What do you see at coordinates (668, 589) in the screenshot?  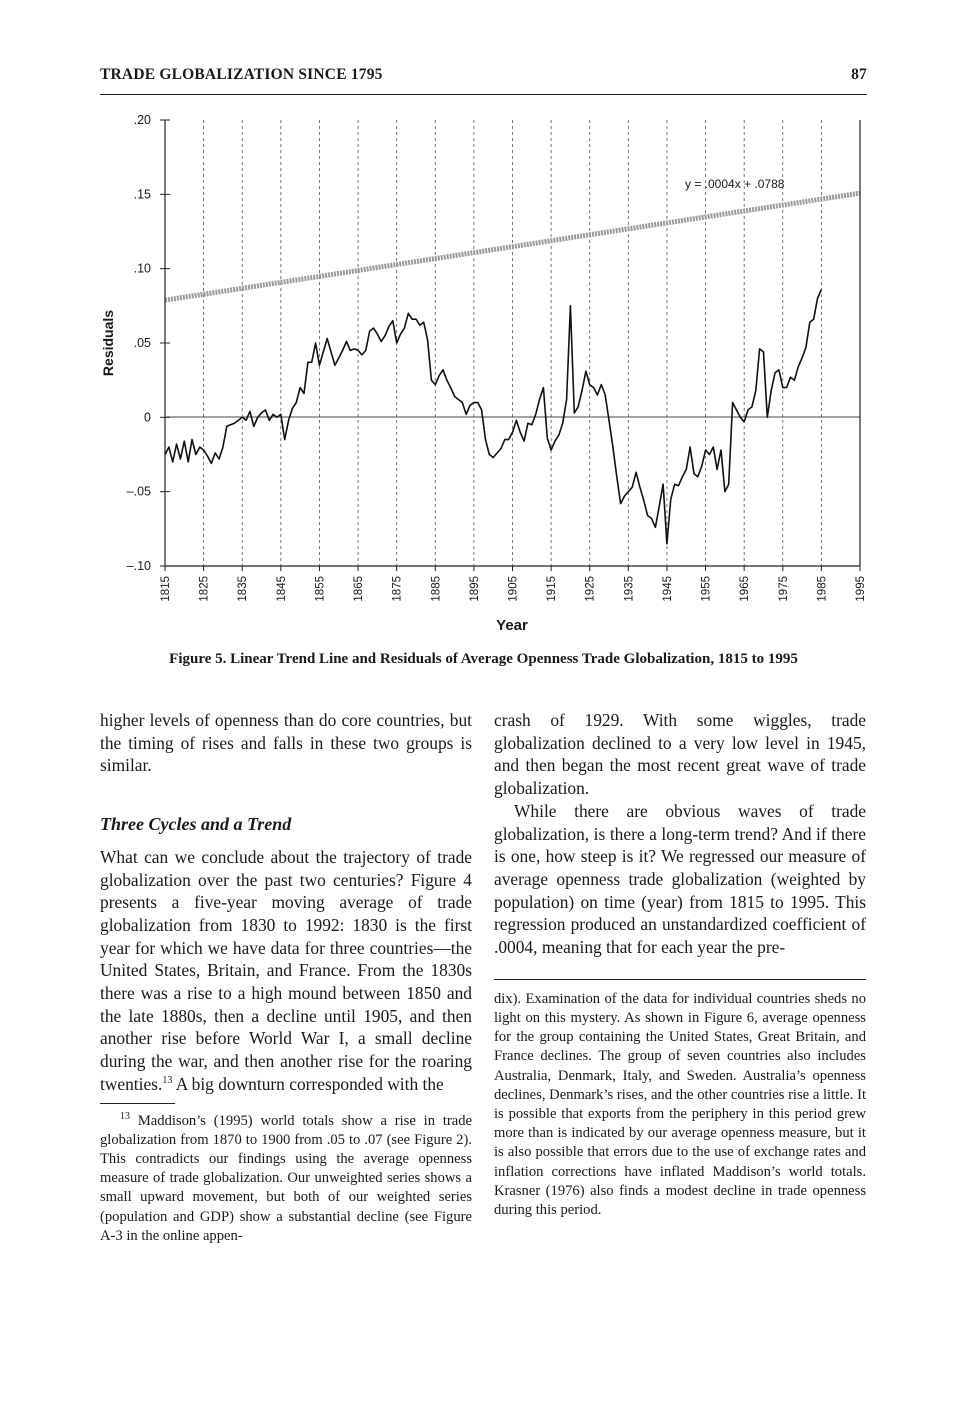 I see `x-tick-label: 1945` at bounding box center [668, 589].